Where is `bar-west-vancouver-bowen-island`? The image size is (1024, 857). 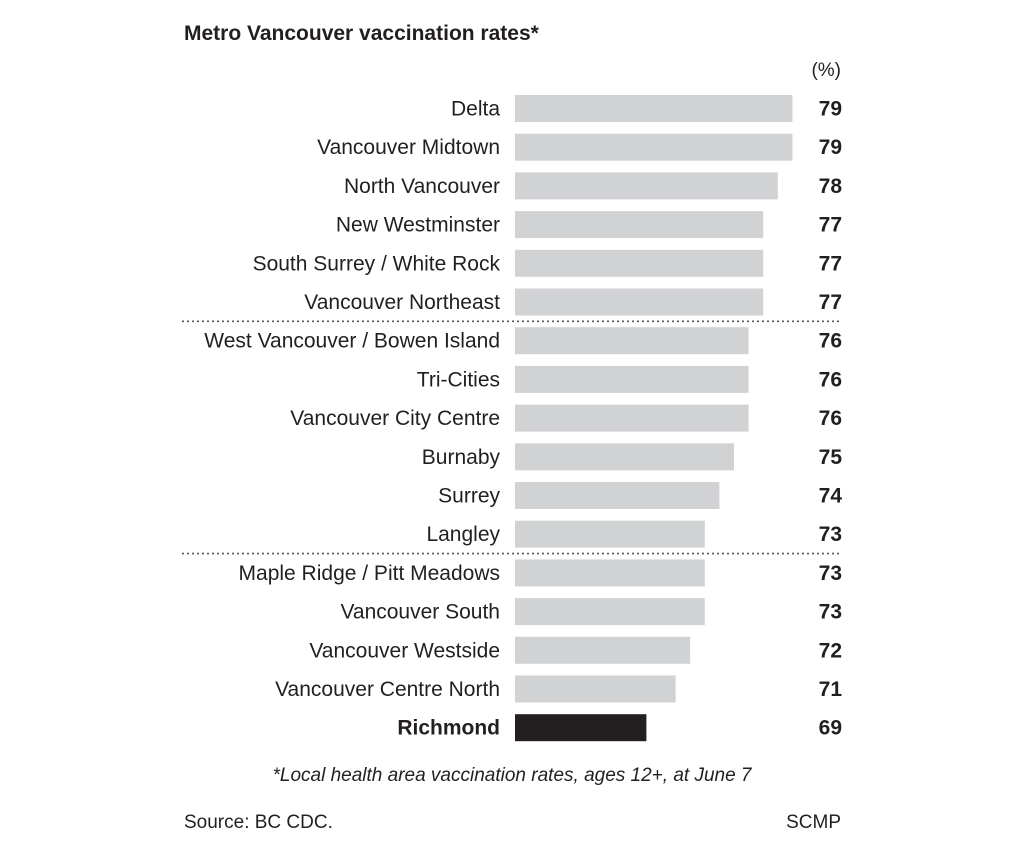 bar-west-vancouver-bowen-island is located at coordinates (632, 341).